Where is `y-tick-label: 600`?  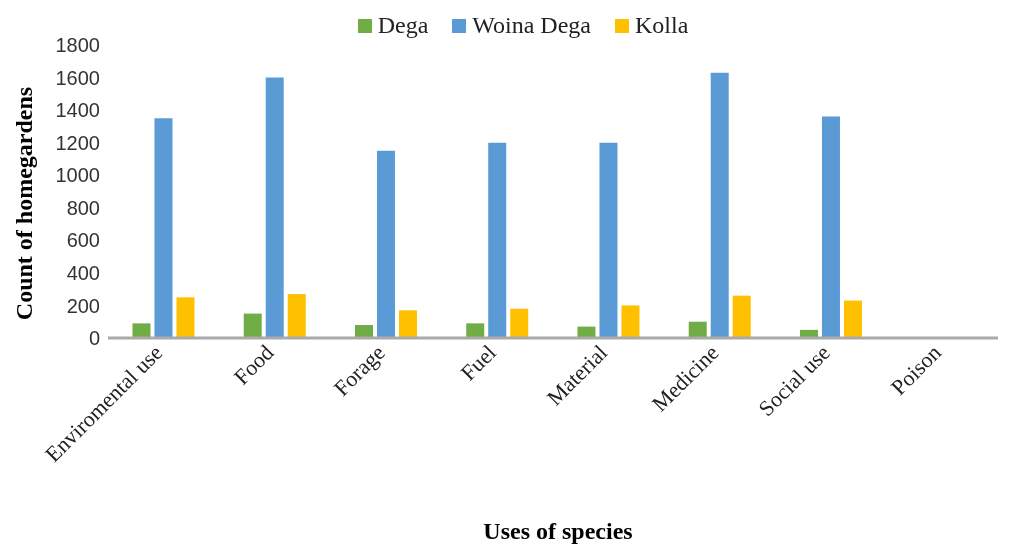 y-tick-label: 600 is located at coordinates (83, 240).